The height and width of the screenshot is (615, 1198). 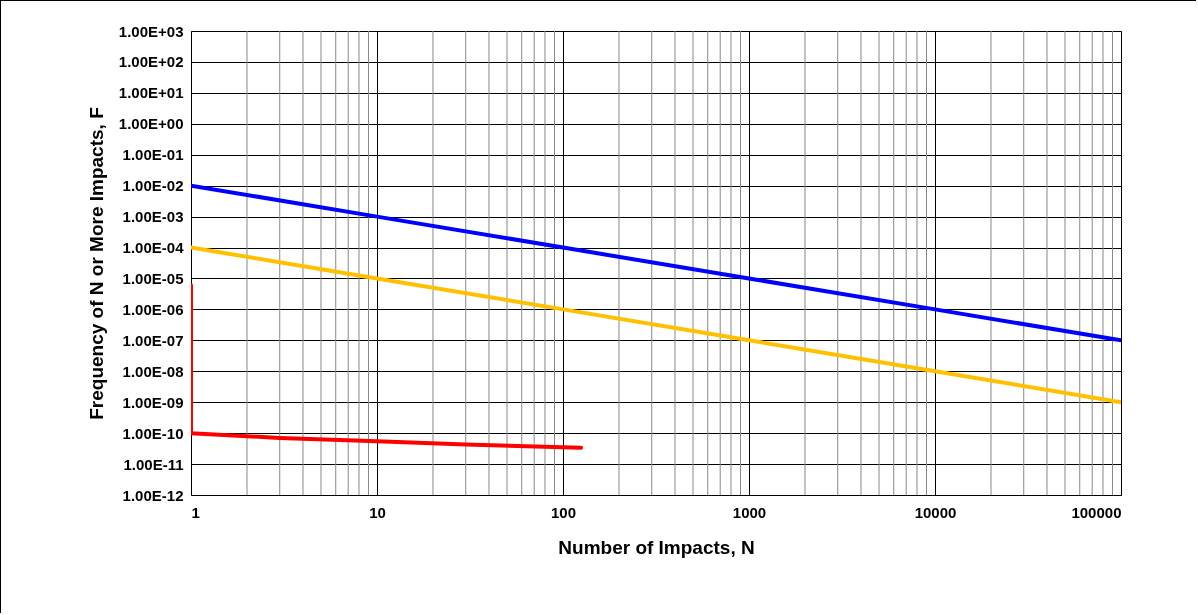 I want to click on y-tick-label: 1.00E-10, so click(x=153, y=433).